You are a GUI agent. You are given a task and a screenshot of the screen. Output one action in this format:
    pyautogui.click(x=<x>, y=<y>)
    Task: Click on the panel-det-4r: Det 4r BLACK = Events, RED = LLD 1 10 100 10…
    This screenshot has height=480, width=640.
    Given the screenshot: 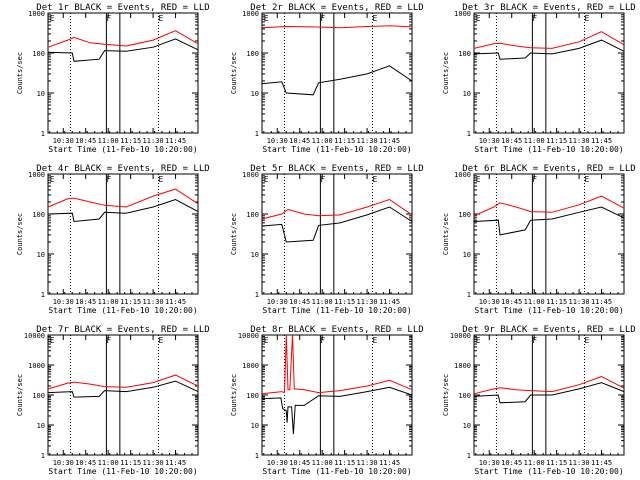 What is the action you would take?
    pyautogui.click(x=113, y=239)
    